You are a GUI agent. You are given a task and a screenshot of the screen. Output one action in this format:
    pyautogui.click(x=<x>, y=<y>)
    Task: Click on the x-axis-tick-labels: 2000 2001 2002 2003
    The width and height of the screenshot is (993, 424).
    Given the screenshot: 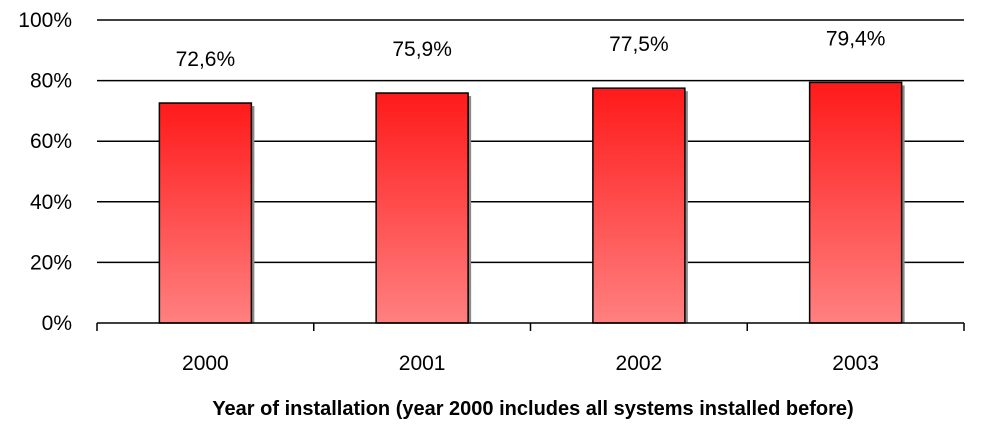 What is the action you would take?
    pyautogui.click(x=530, y=363)
    